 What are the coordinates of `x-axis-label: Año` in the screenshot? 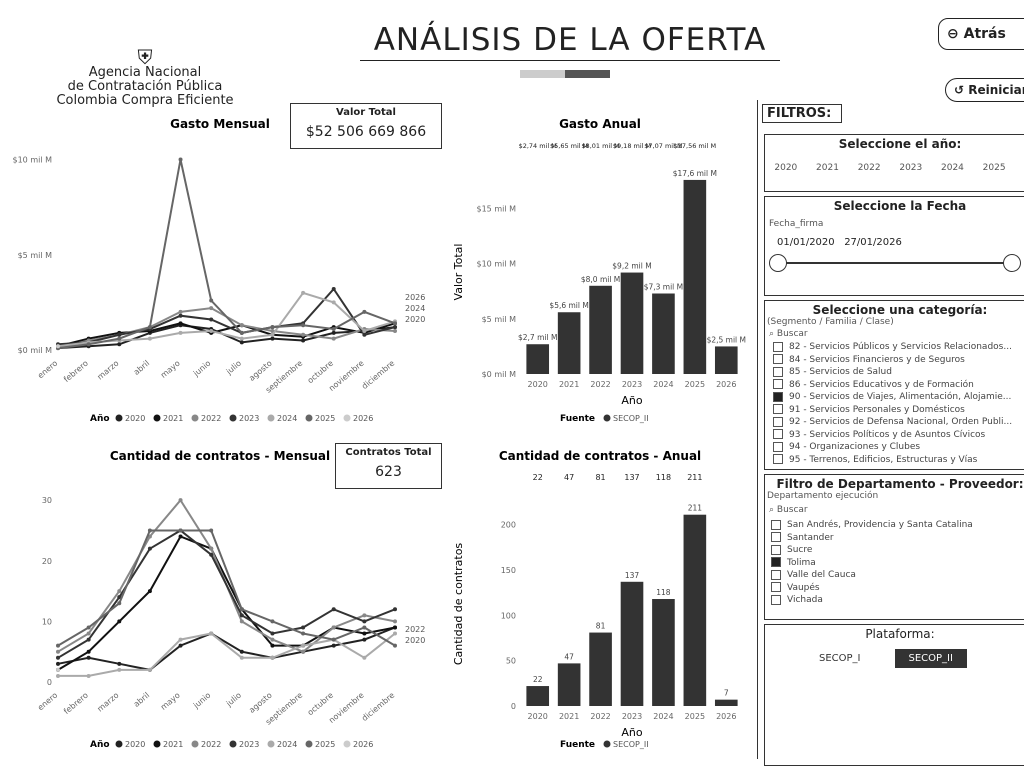 It's located at (631, 400).